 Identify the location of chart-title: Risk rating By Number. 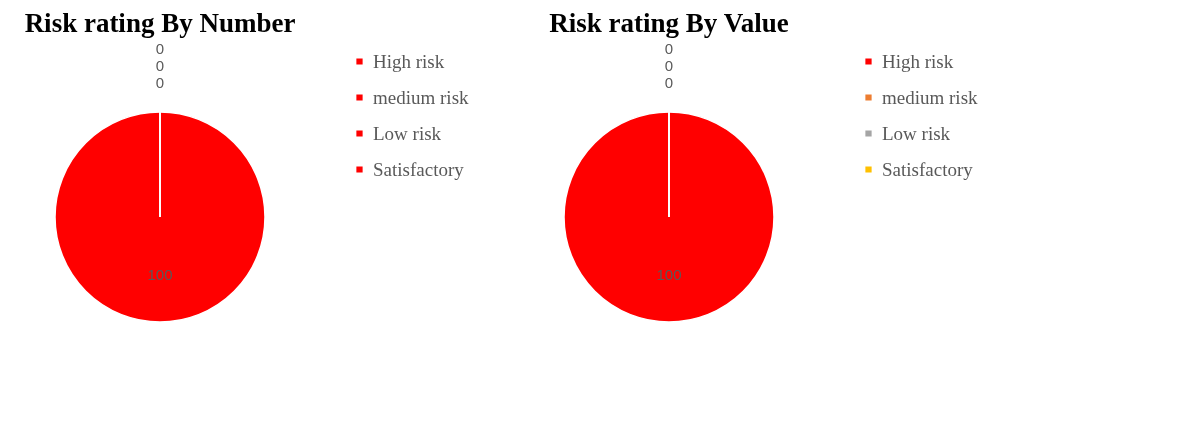
(160, 23).